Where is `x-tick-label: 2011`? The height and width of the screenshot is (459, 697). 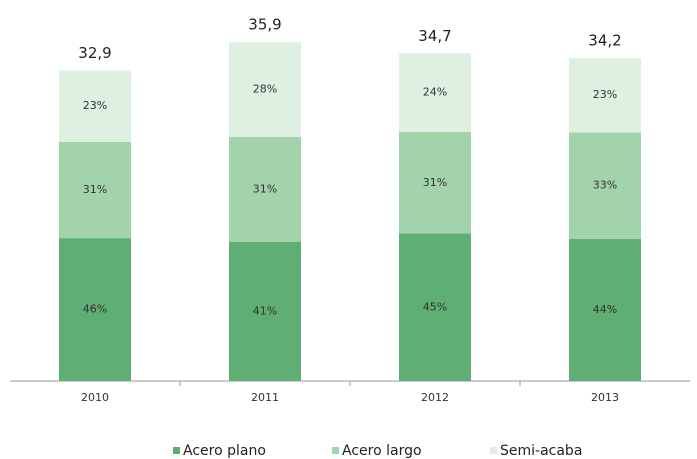
x-tick-label: 2011 is located at coordinates (265, 397).